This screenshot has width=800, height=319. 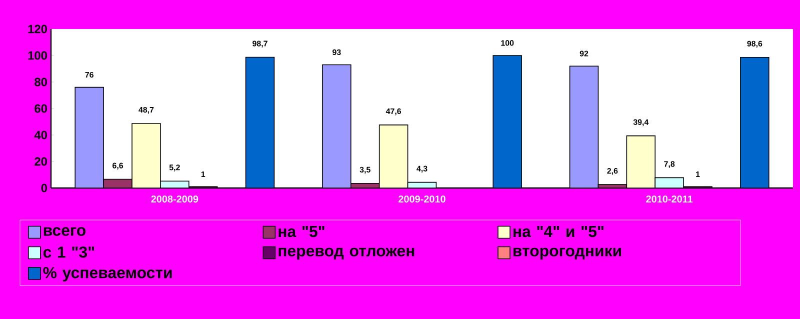 I want to click on x-tick-label: 2008-2009, so click(x=174, y=199).